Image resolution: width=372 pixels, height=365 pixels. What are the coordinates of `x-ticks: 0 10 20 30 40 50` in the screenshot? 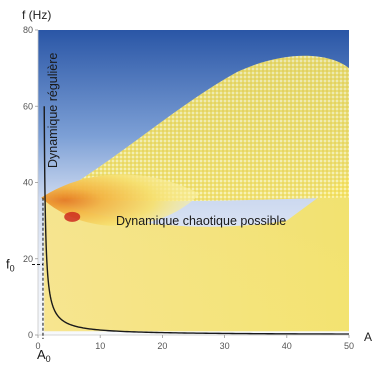 It's located at (194, 343).